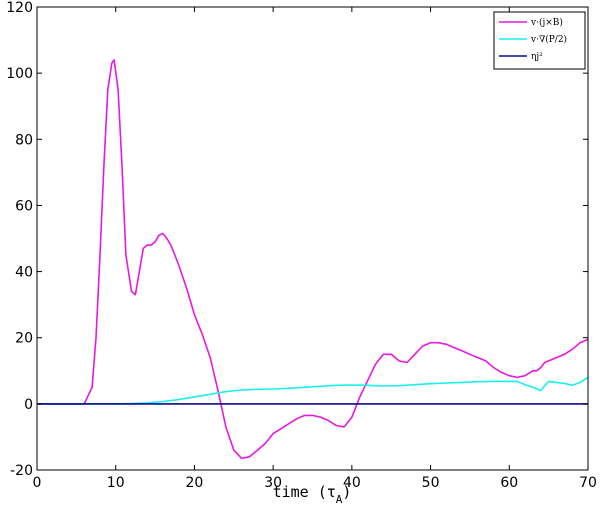 This screenshot has height=510, width=600. I want to click on x-tick-label-0: 0, so click(37, 483).